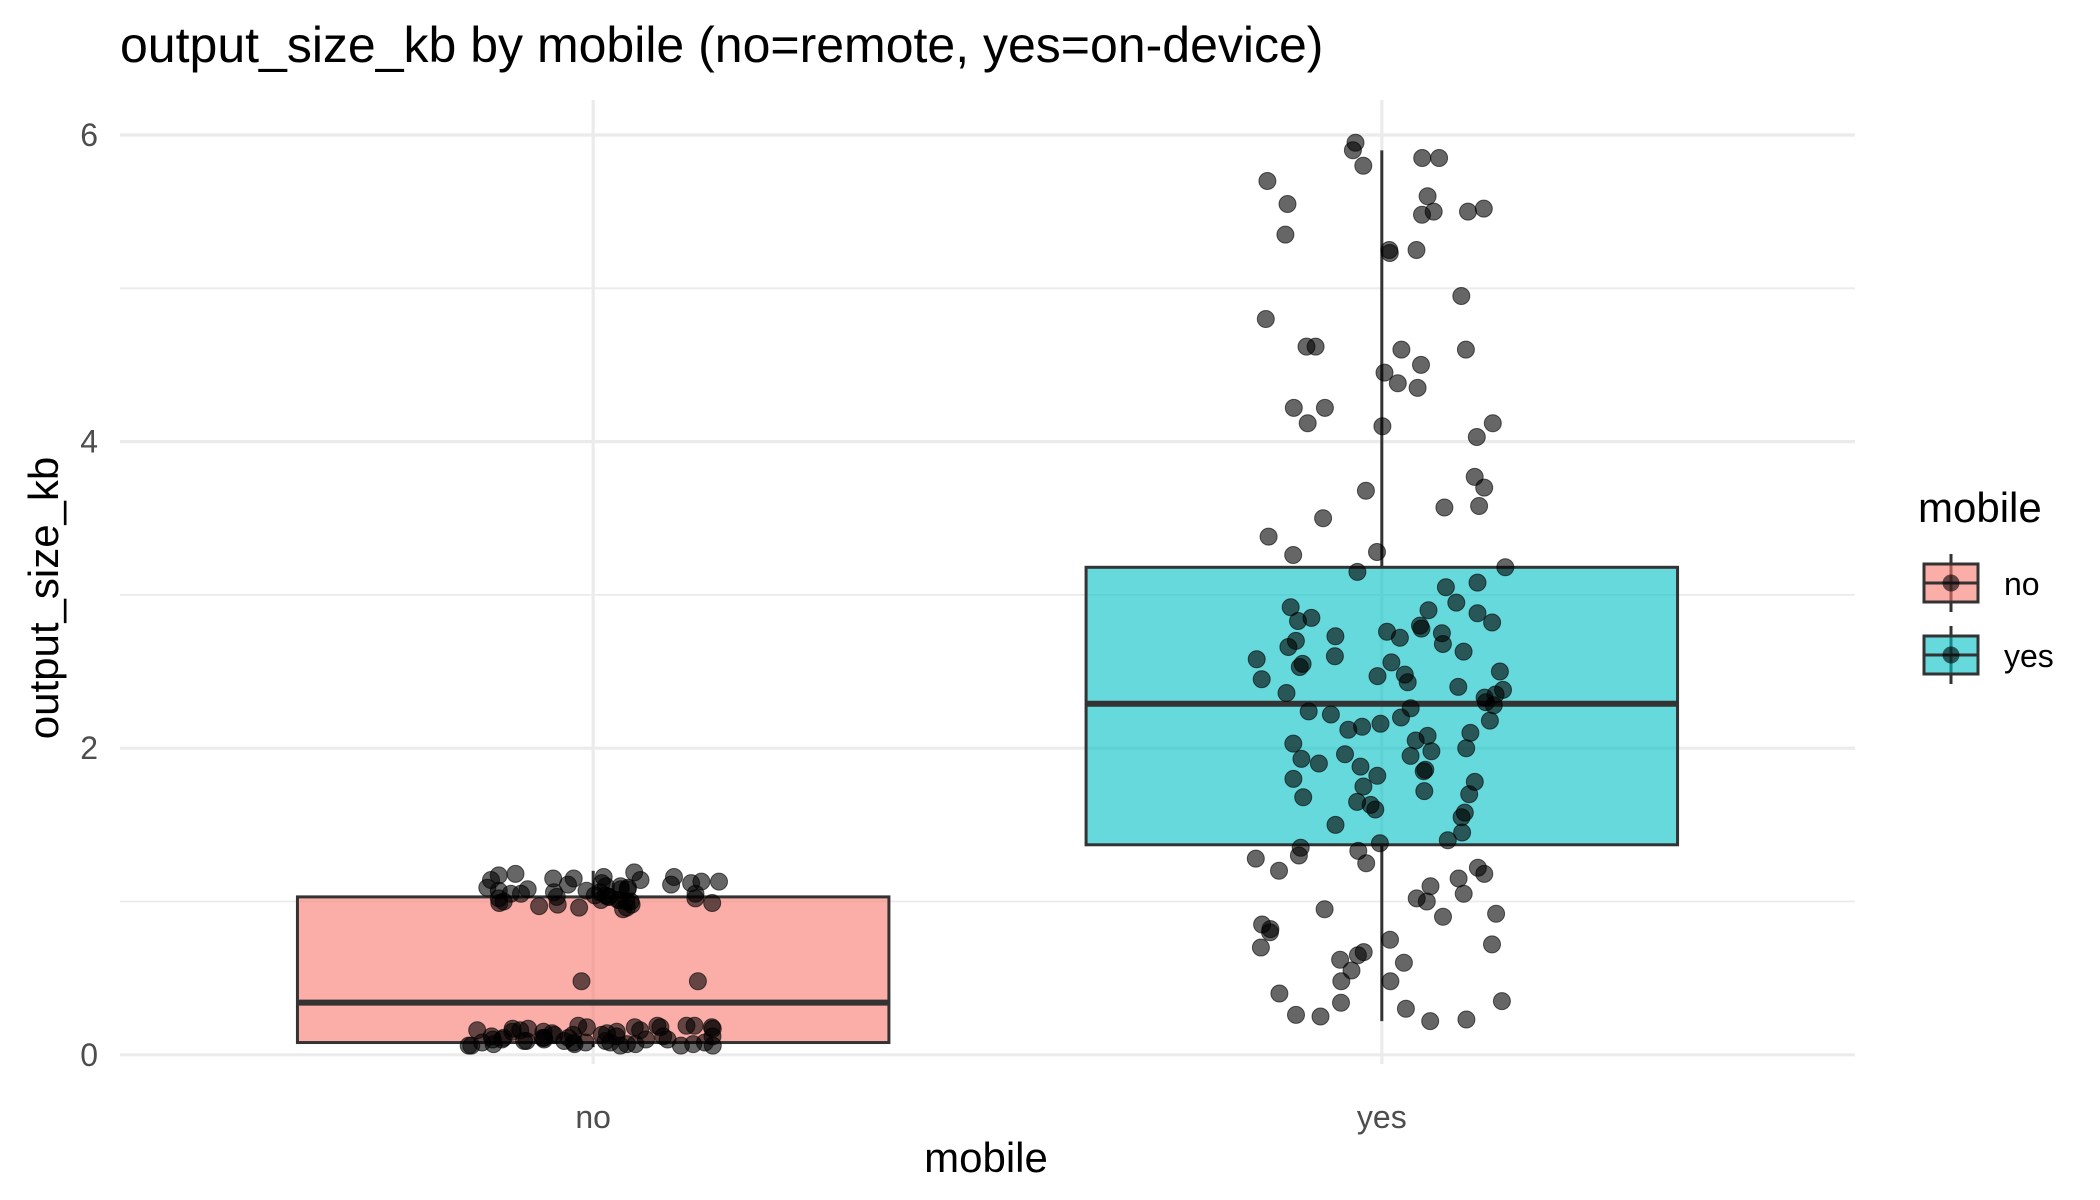 This screenshot has width=2100, height=1200. What do you see at coordinates (89, 135) in the screenshot?
I see `y-tick-label: 6` at bounding box center [89, 135].